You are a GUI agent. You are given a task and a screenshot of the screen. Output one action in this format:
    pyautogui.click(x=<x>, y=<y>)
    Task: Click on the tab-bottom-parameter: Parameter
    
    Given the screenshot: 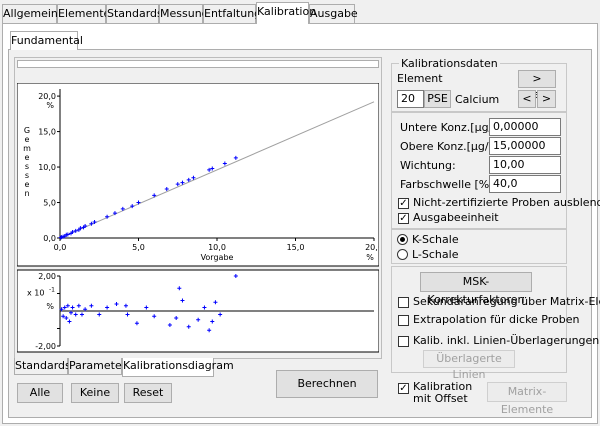 What is the action you would take?
    pyautogui.click(x=97, y=366)
    